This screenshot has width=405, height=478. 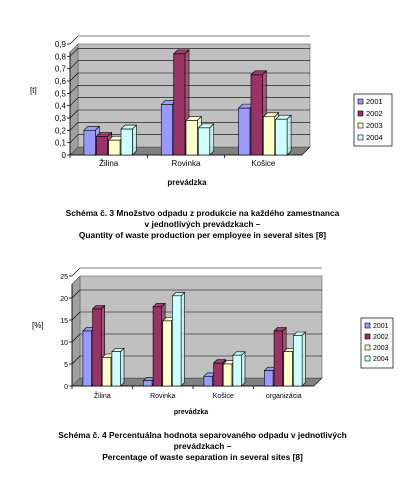 I want to click on chart1-category-label: Košice, so click(x=263, y=163).